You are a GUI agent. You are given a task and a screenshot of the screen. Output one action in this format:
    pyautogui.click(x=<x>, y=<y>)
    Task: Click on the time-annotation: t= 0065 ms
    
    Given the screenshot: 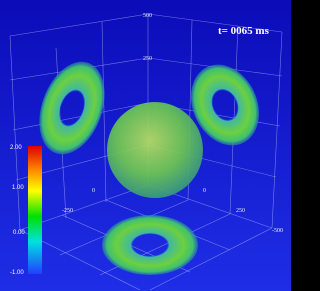 What is the action you would take?
    pyautogui.click(x=244, y=31)
    